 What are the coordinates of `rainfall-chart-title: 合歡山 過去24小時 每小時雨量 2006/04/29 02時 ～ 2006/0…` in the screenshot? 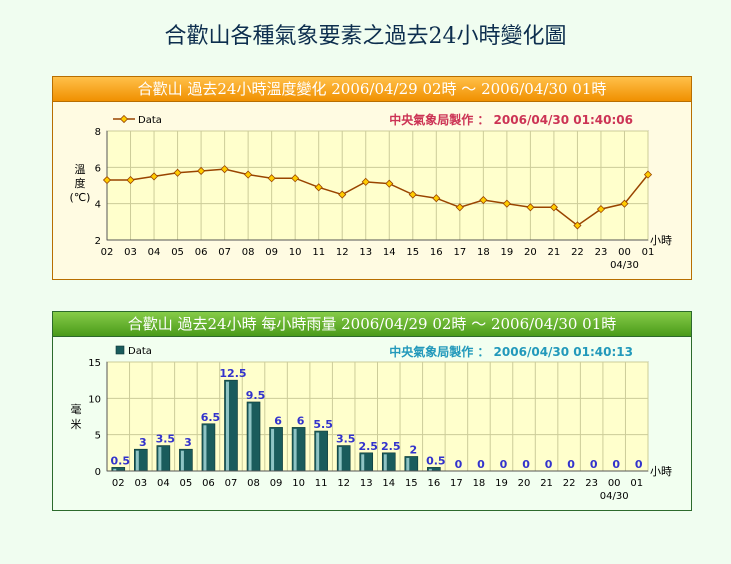 It's located at (372, 324).